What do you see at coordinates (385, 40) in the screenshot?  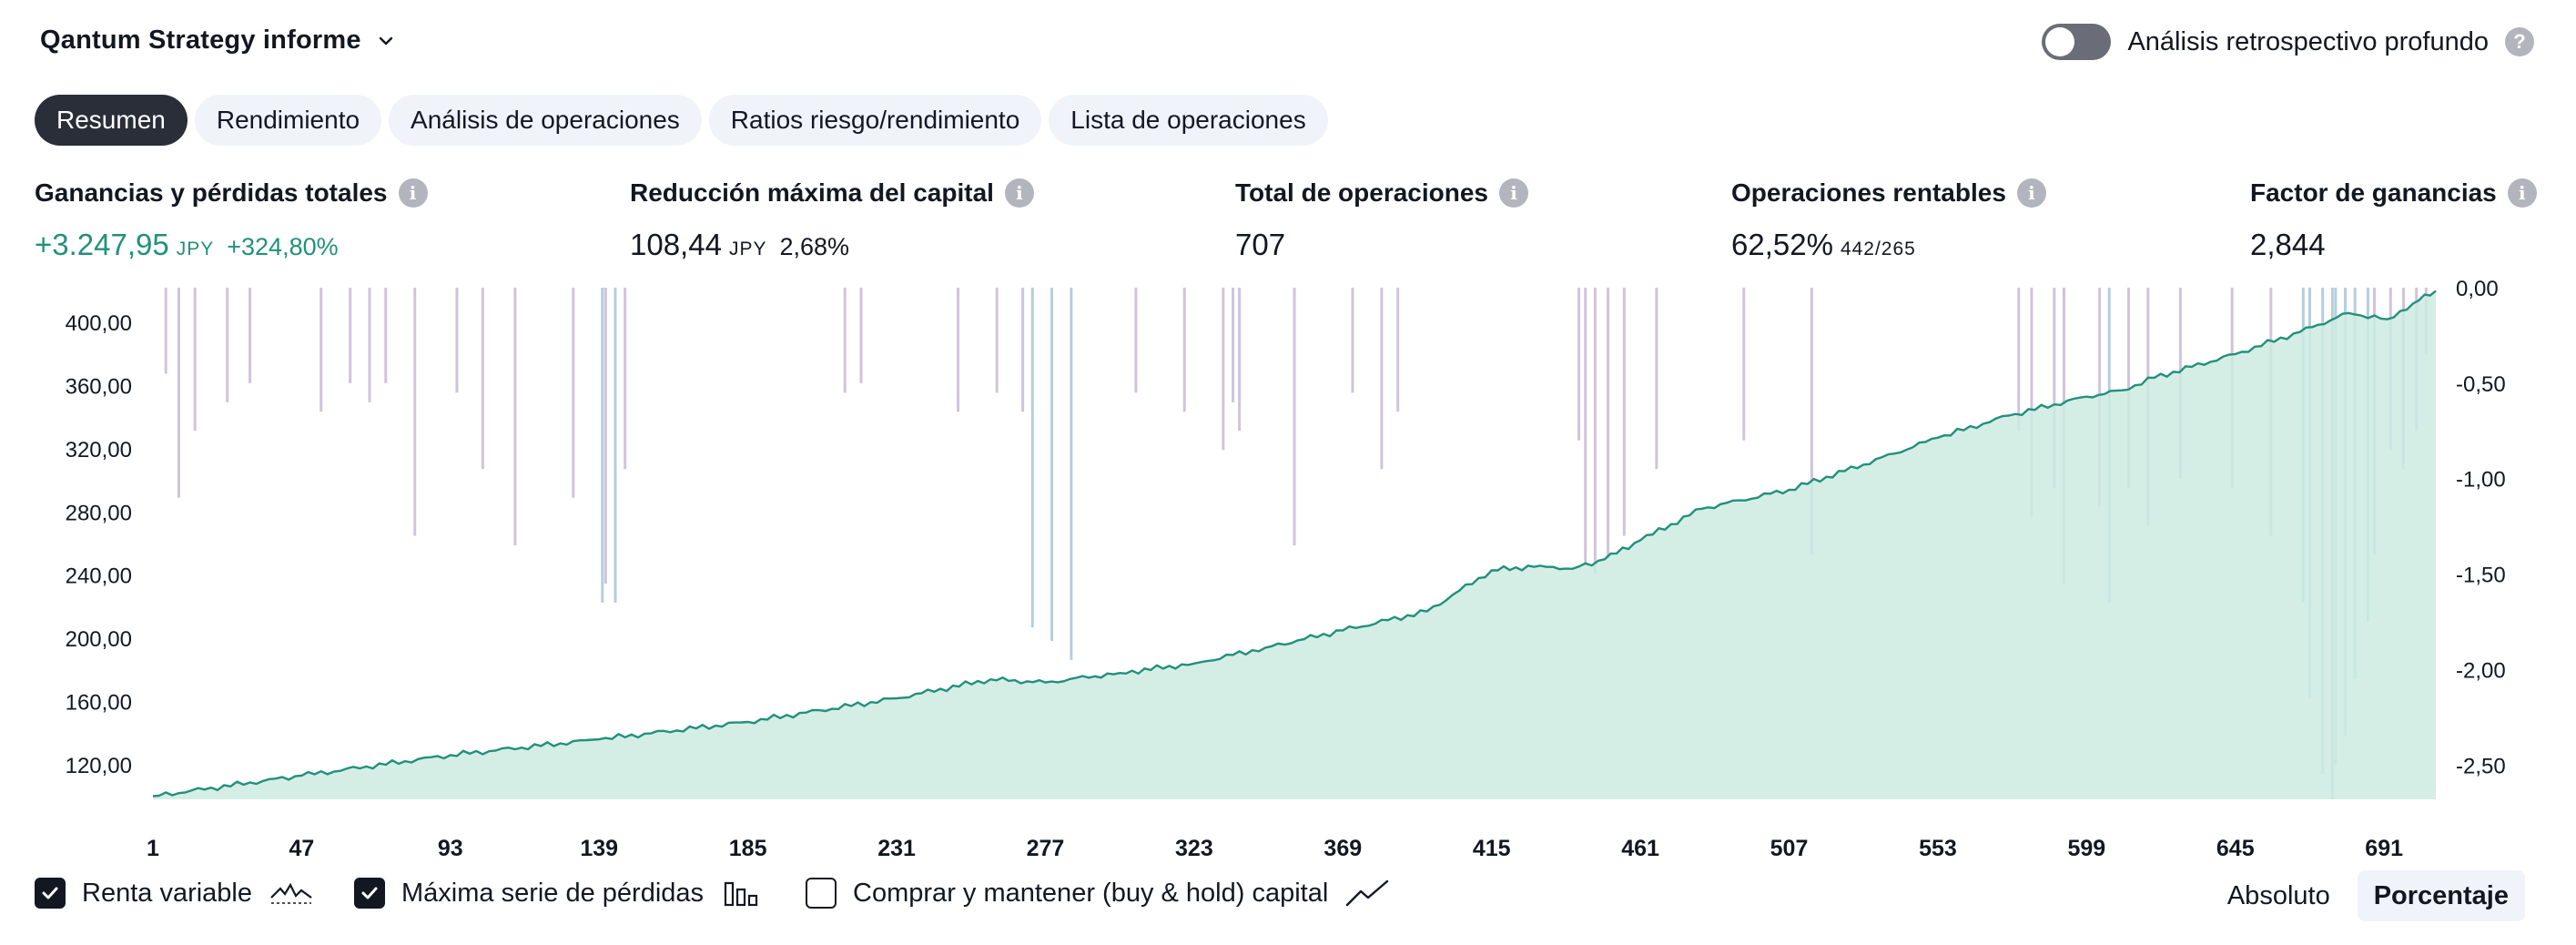 I see `chevron-down-icon` at bounding box center [385, 40].